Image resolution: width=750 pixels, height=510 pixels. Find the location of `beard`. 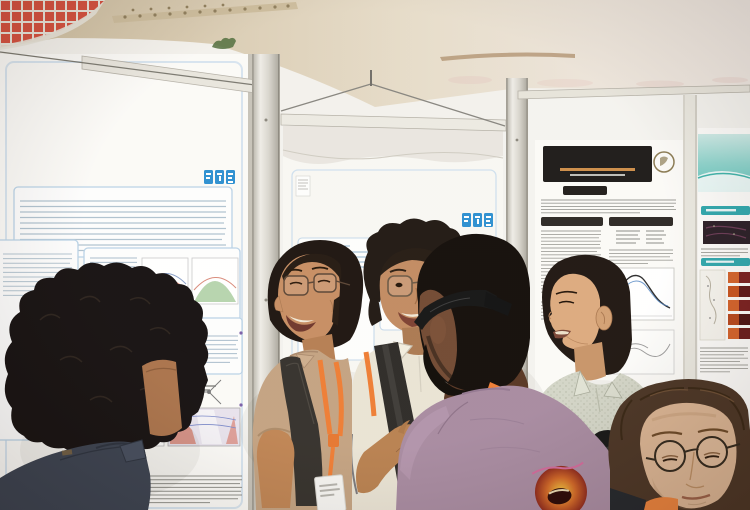

beard is located at coordinates (446, 370).